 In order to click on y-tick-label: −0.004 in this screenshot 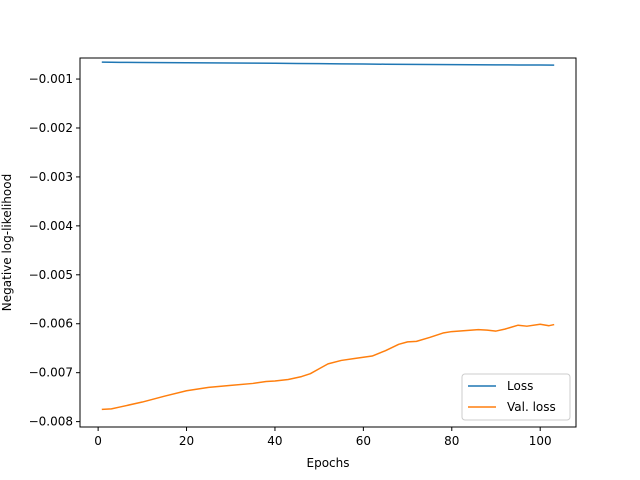, I will do `click(51, 226)`.